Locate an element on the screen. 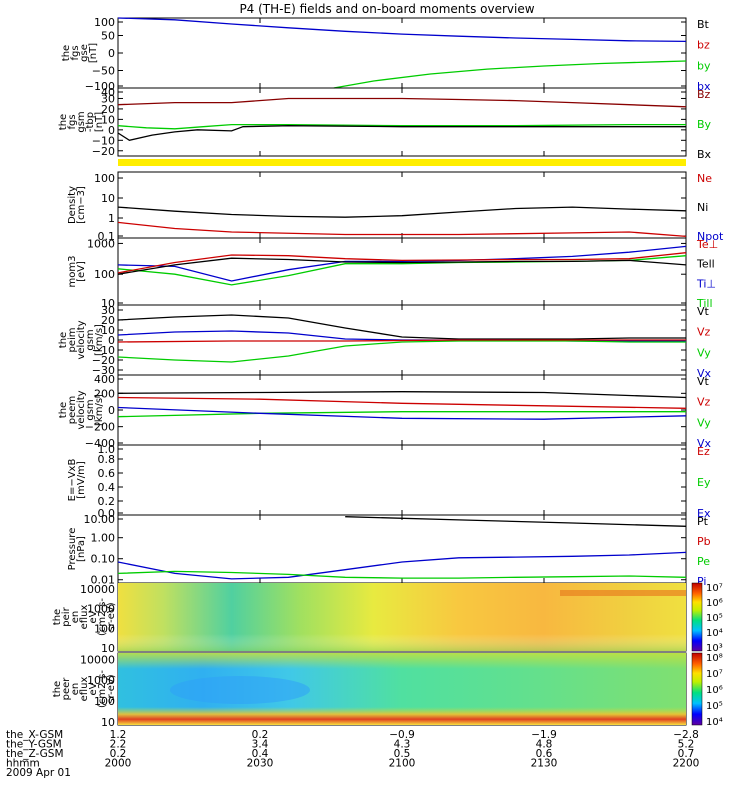  ytick-label: 1 is located at coordinates (111, 218).